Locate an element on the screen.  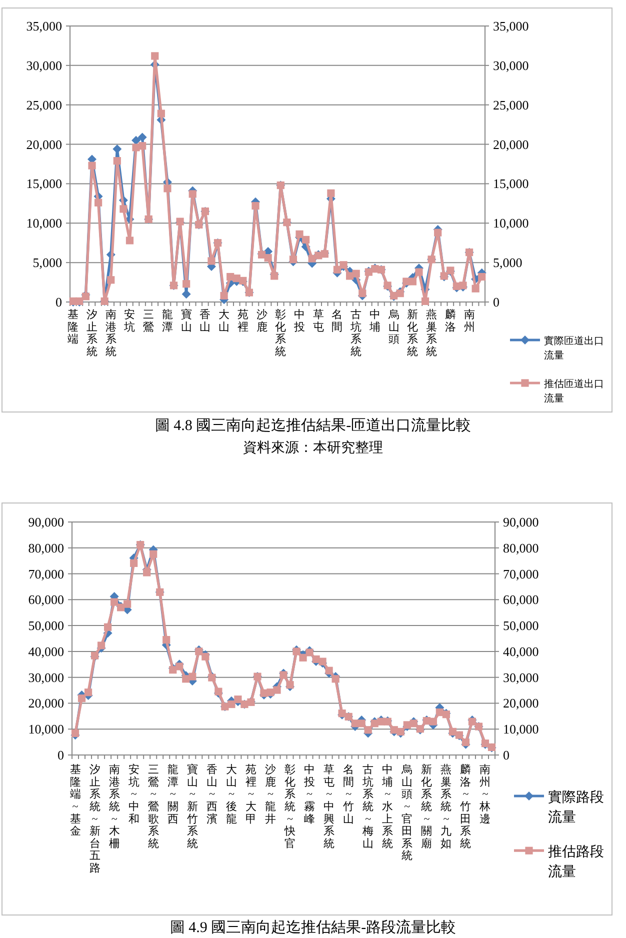
x-tick-label: 中埔 is located at coordinates (374, 321).